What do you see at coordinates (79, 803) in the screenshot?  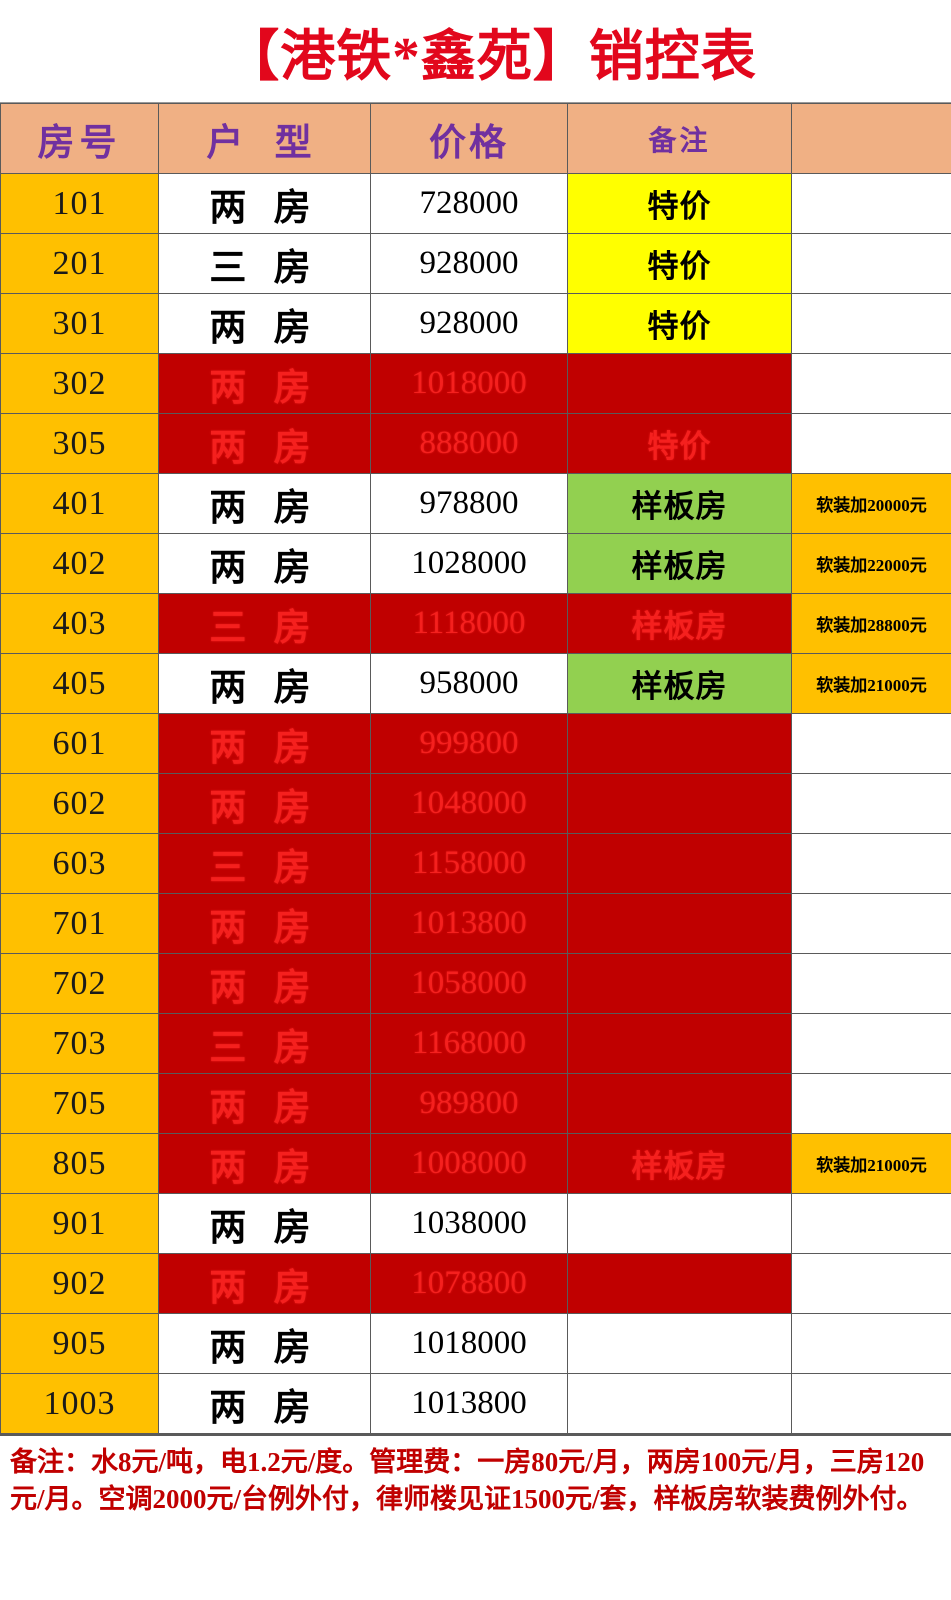 I see `cell-room-number: 602` at bounding box center [79, 803].